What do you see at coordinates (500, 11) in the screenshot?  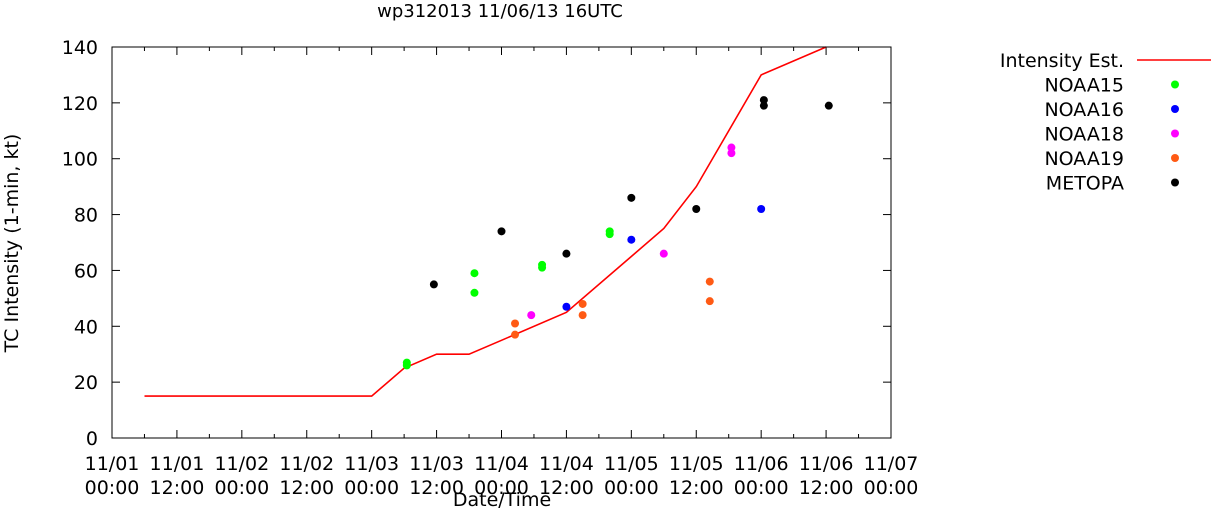 I see `chart-title: wp312013 11/06/13 16UTC` at bounding box center [500, 11].